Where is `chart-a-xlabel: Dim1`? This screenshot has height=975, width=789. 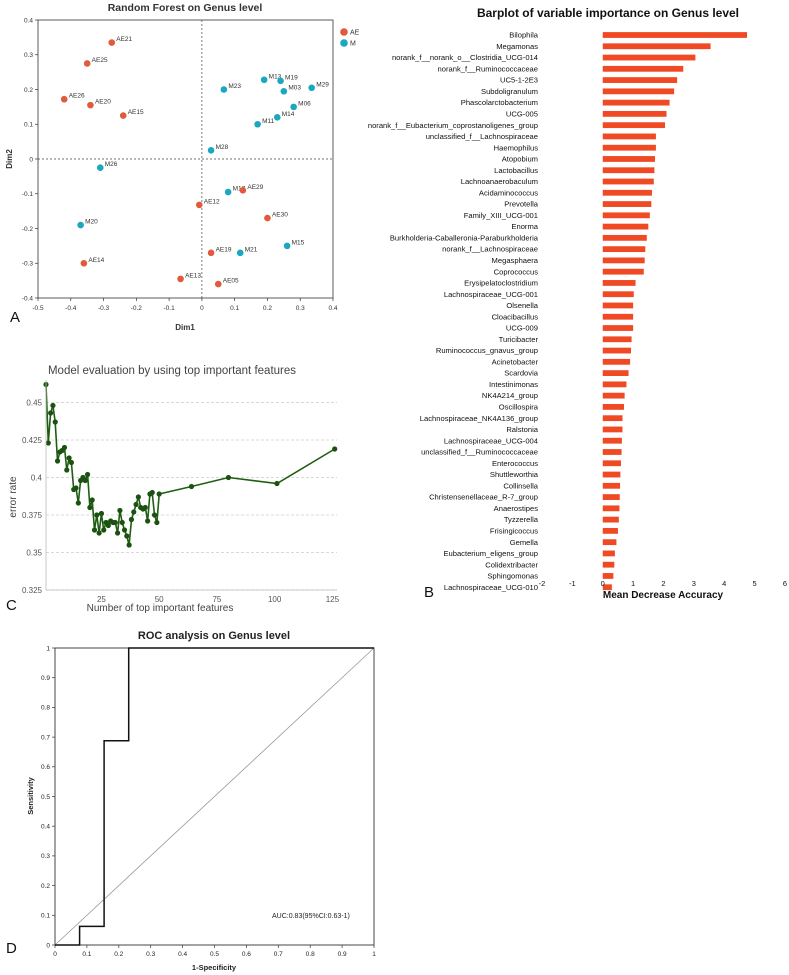 chart-a-xlabel: Dim1 is located at coordinates (185, 327).